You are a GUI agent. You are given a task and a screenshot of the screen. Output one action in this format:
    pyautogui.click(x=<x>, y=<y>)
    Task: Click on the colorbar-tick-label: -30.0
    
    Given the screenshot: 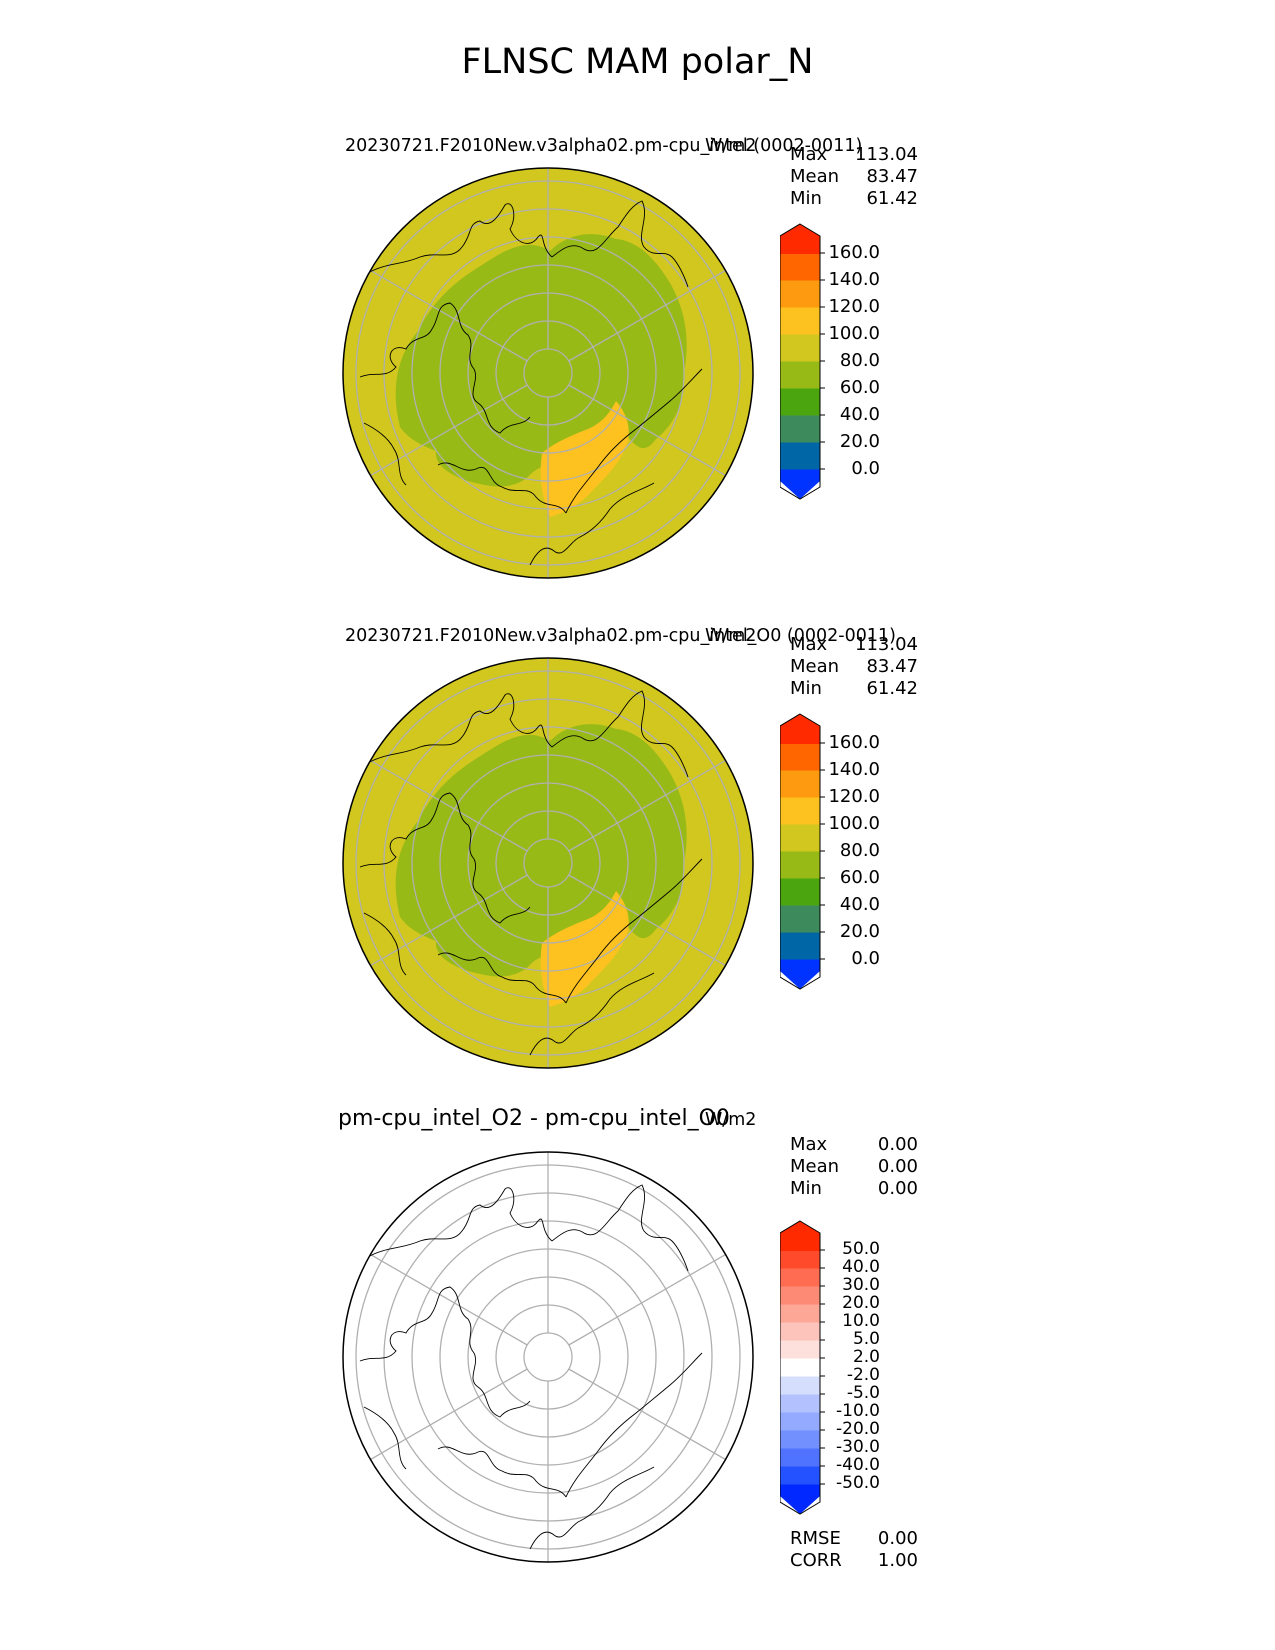 What is the action you would take?
    pyautogui.click(x=858, y=1447)
    